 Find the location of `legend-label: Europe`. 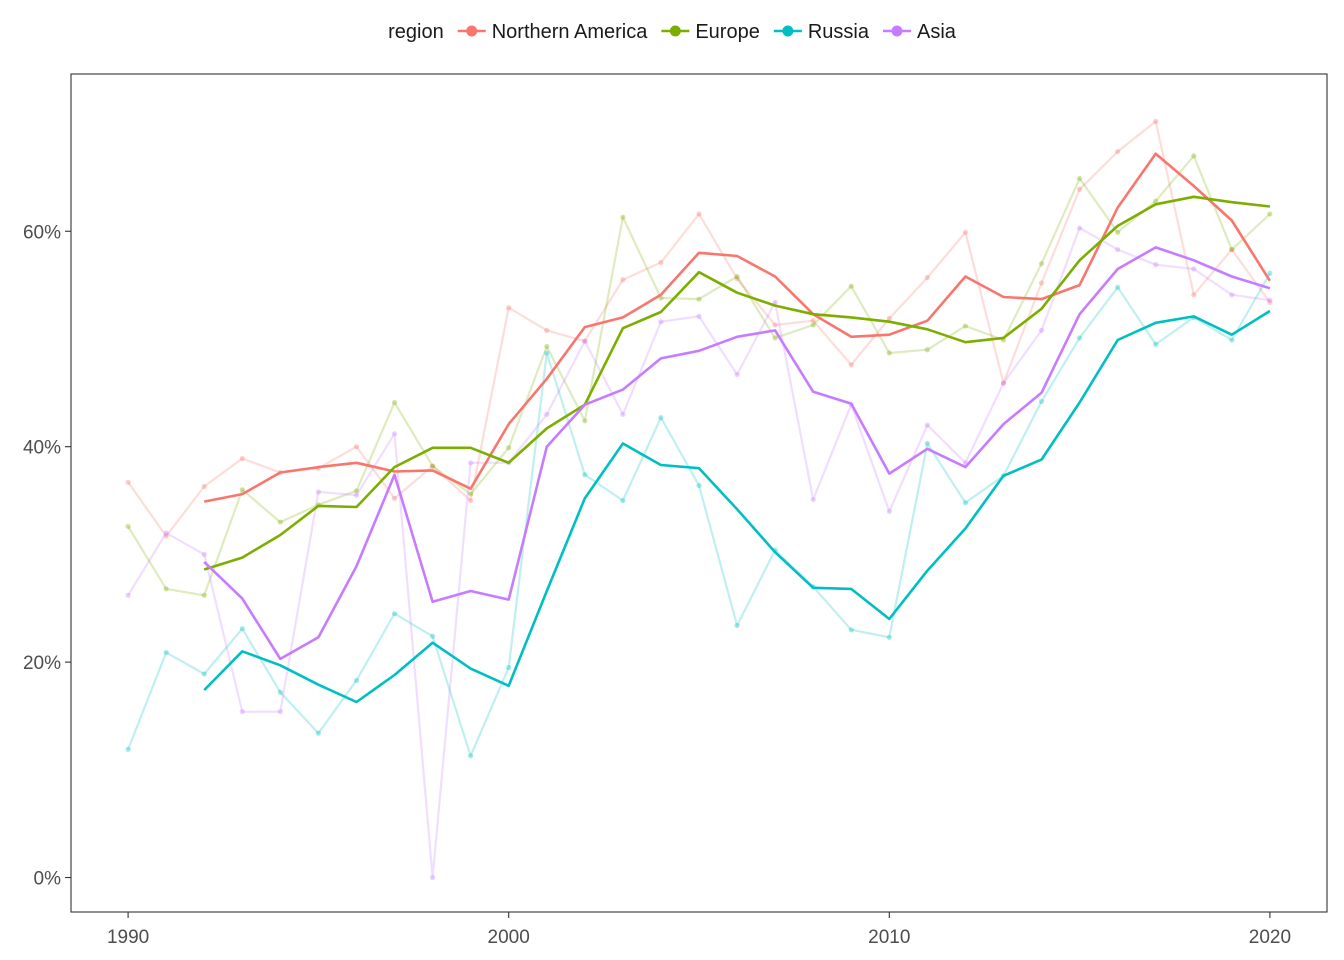

legend-label: Europe is located at coordinates (727, 32).